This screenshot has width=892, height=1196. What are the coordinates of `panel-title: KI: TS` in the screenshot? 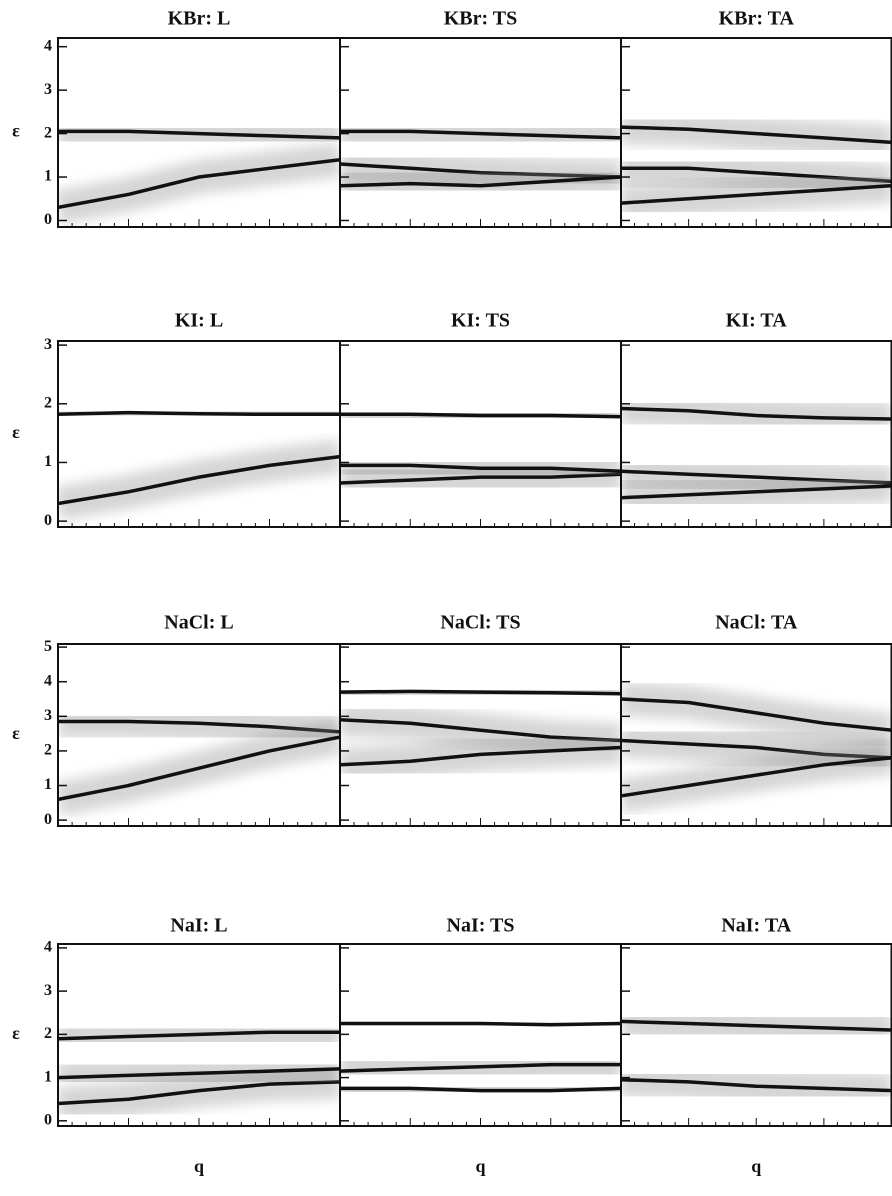 It's located at (480, 321).